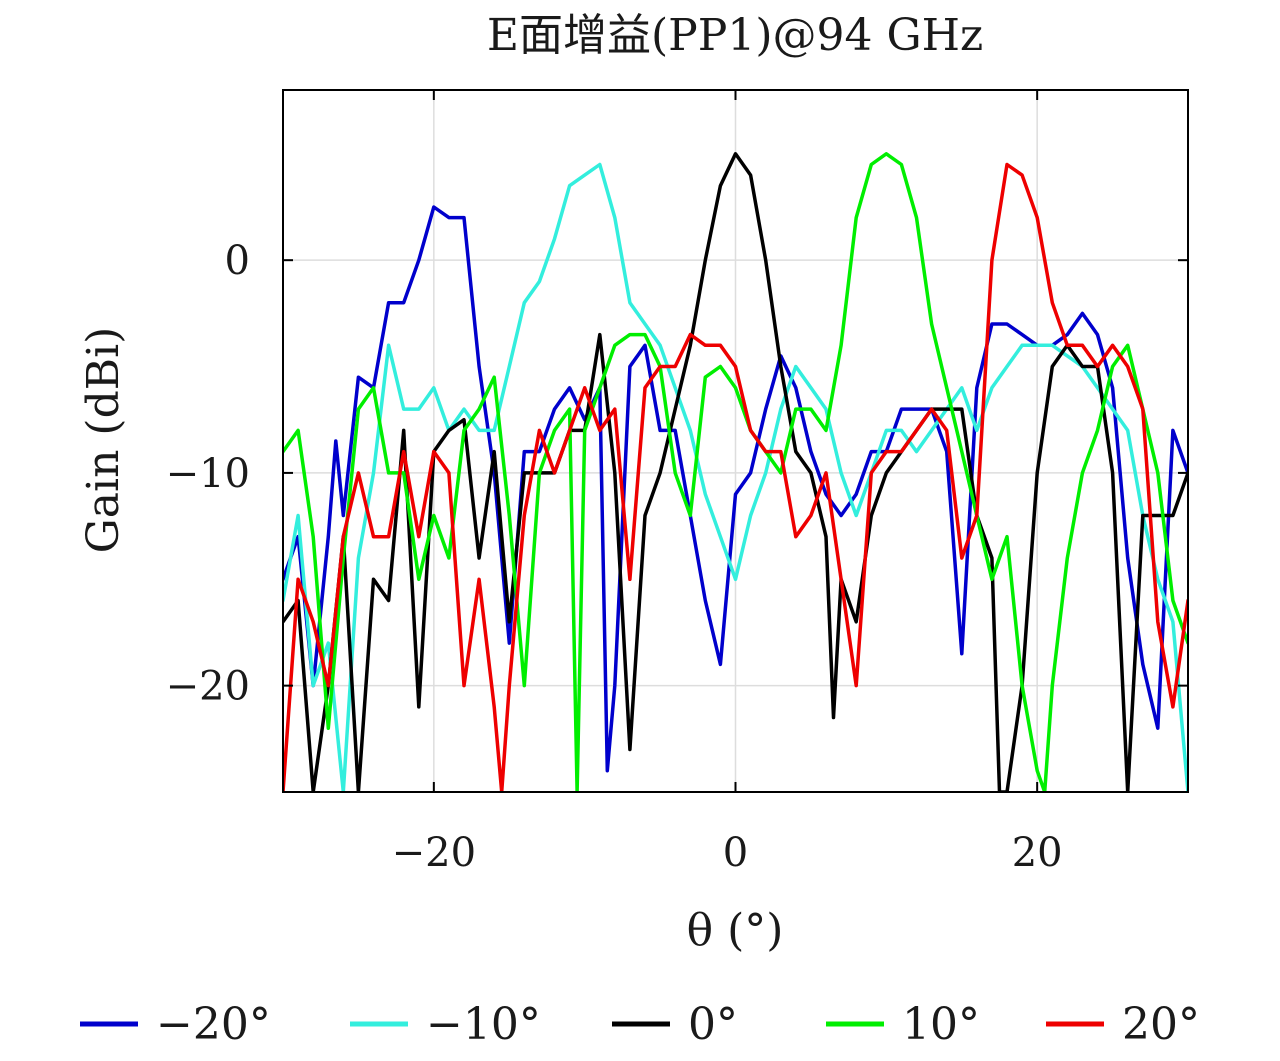 This screenshot has width=1280, height=1061. Describe the element at coordinates (1161, 1024) in the screenshot. I see `legend-label-5: 20°` at that location.